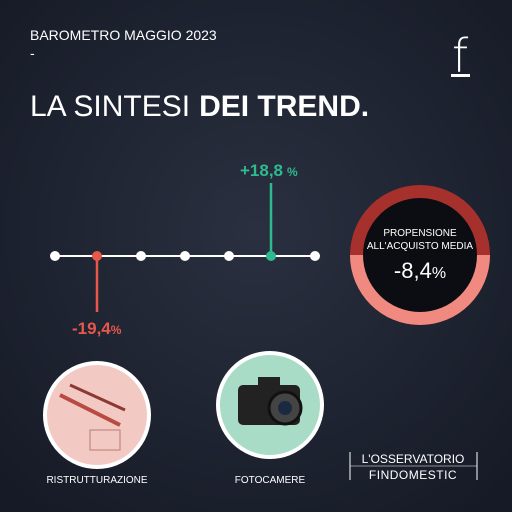 Image resolution: width=512 pixels, height=517 pixels. I want to click on headline-light: LA SINTESI, so click(110, 106).